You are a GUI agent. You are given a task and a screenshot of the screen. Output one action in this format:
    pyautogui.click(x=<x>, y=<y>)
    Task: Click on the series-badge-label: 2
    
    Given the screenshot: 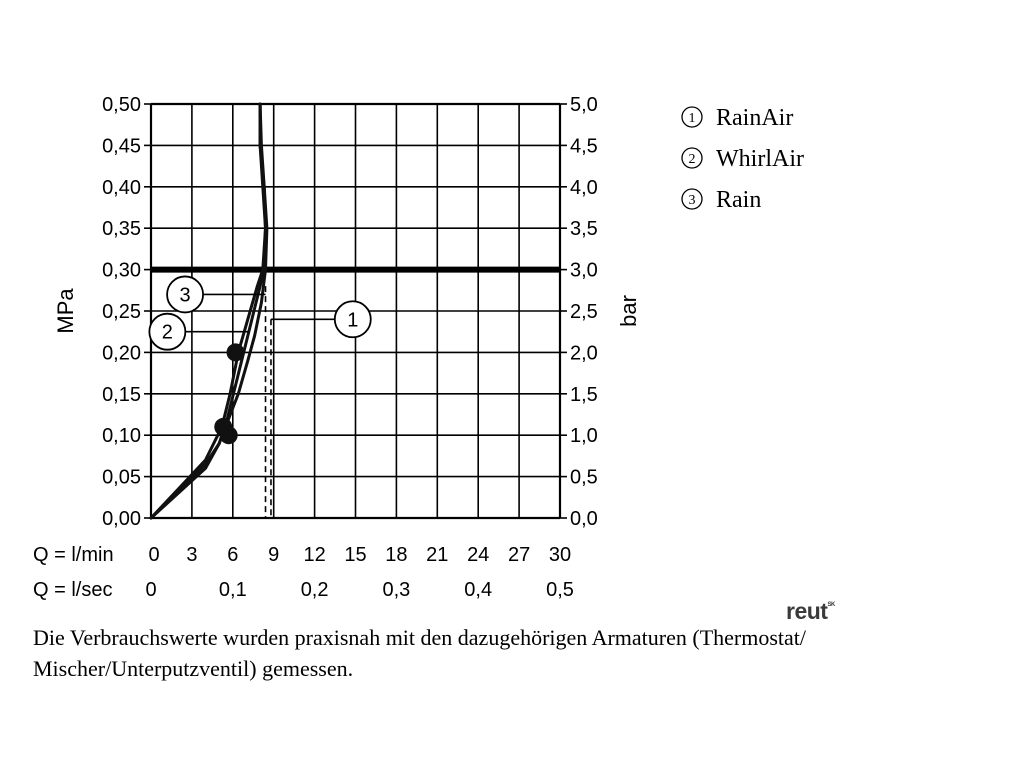 What is the action you would take?
    pyautogui.click(x=167, y=333)
    